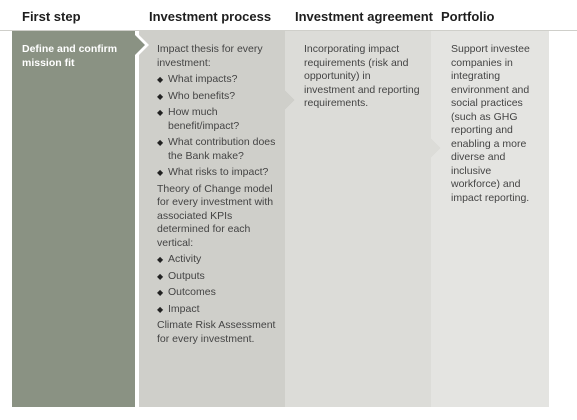 Image resolution: width=577 pixels, height=420 pixels. What do you see at coordinates (364, 16) in the screenshot?
I see `header-investment-agreement: Investment agreement` at bounding box center [364, 16].